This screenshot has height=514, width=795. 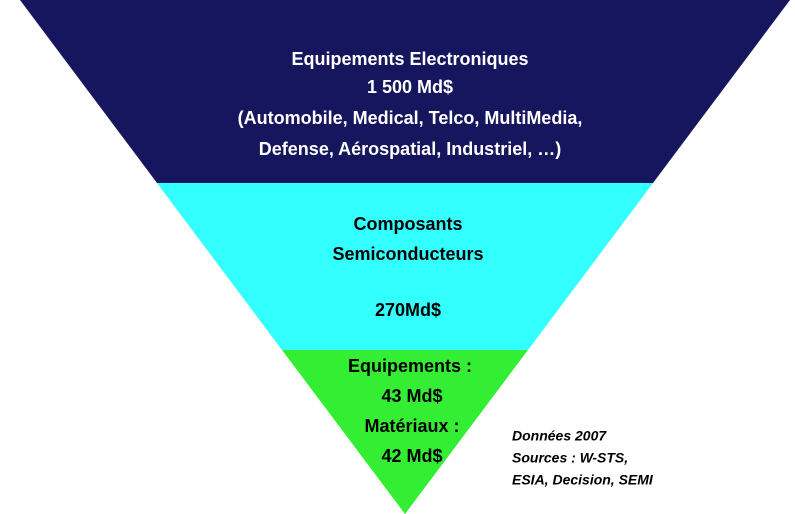 What do you see at coordinates (407, 254) in the screenshot?
I see `level-text: Semiconducteurs` at bounding box center [407, 254].